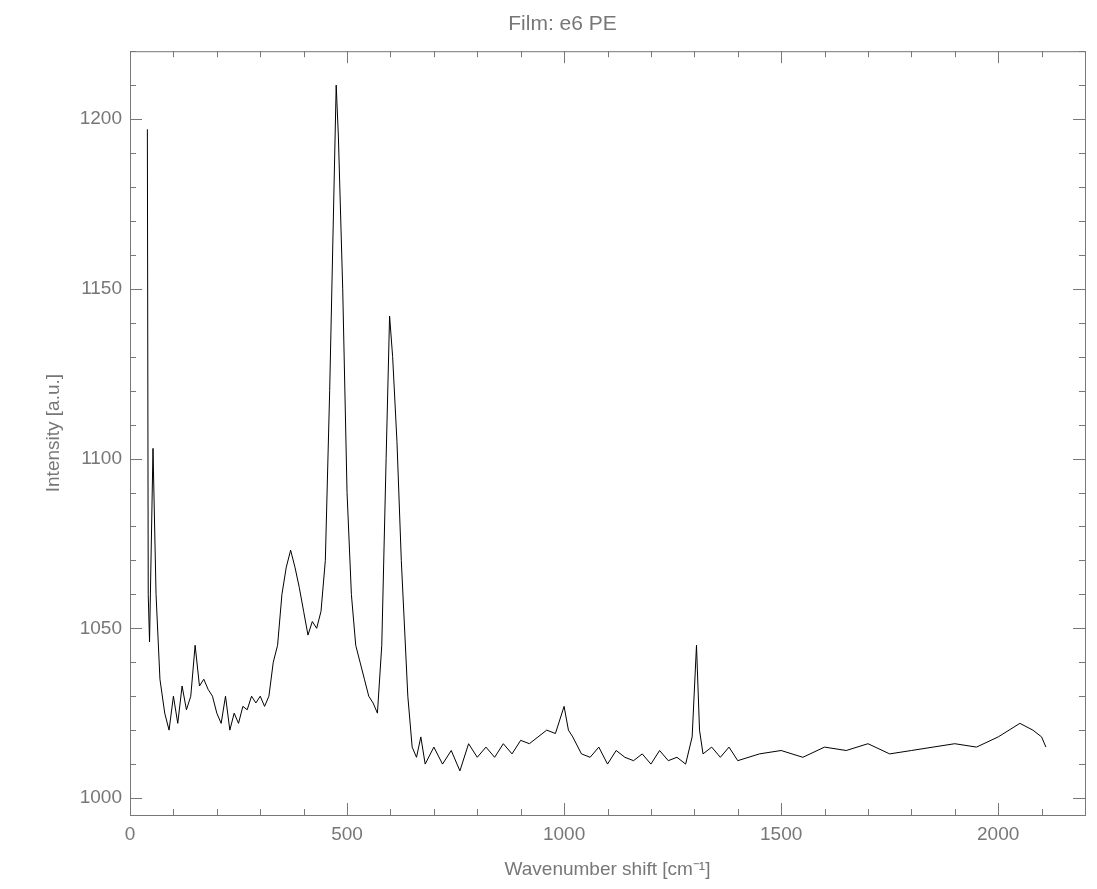 The height and width of the screenshot is (889, 1097). Describe the element at coordinates (564, 833) in the screenshot. I see `x-tick-label: 1000` at that location.